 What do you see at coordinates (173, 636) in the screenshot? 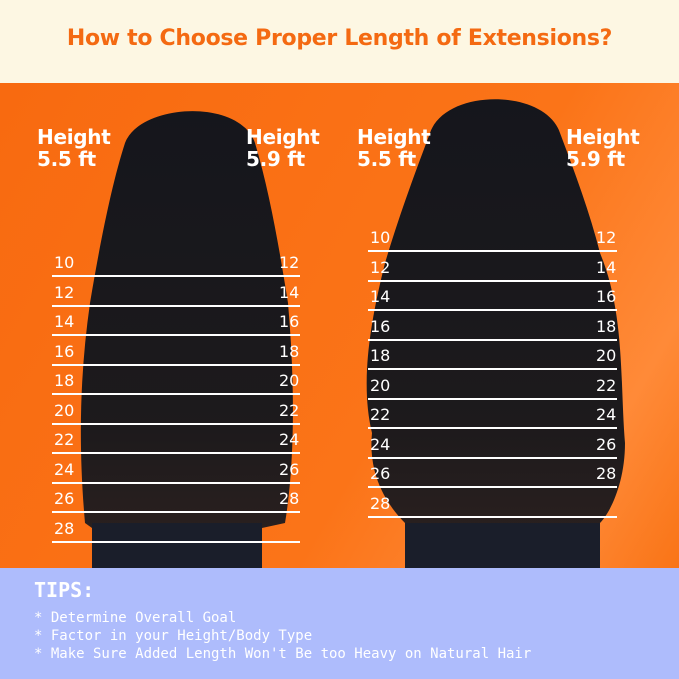
I see `tip-item: * Factor in your Height/Body Type` at bounding box center [173, 636].